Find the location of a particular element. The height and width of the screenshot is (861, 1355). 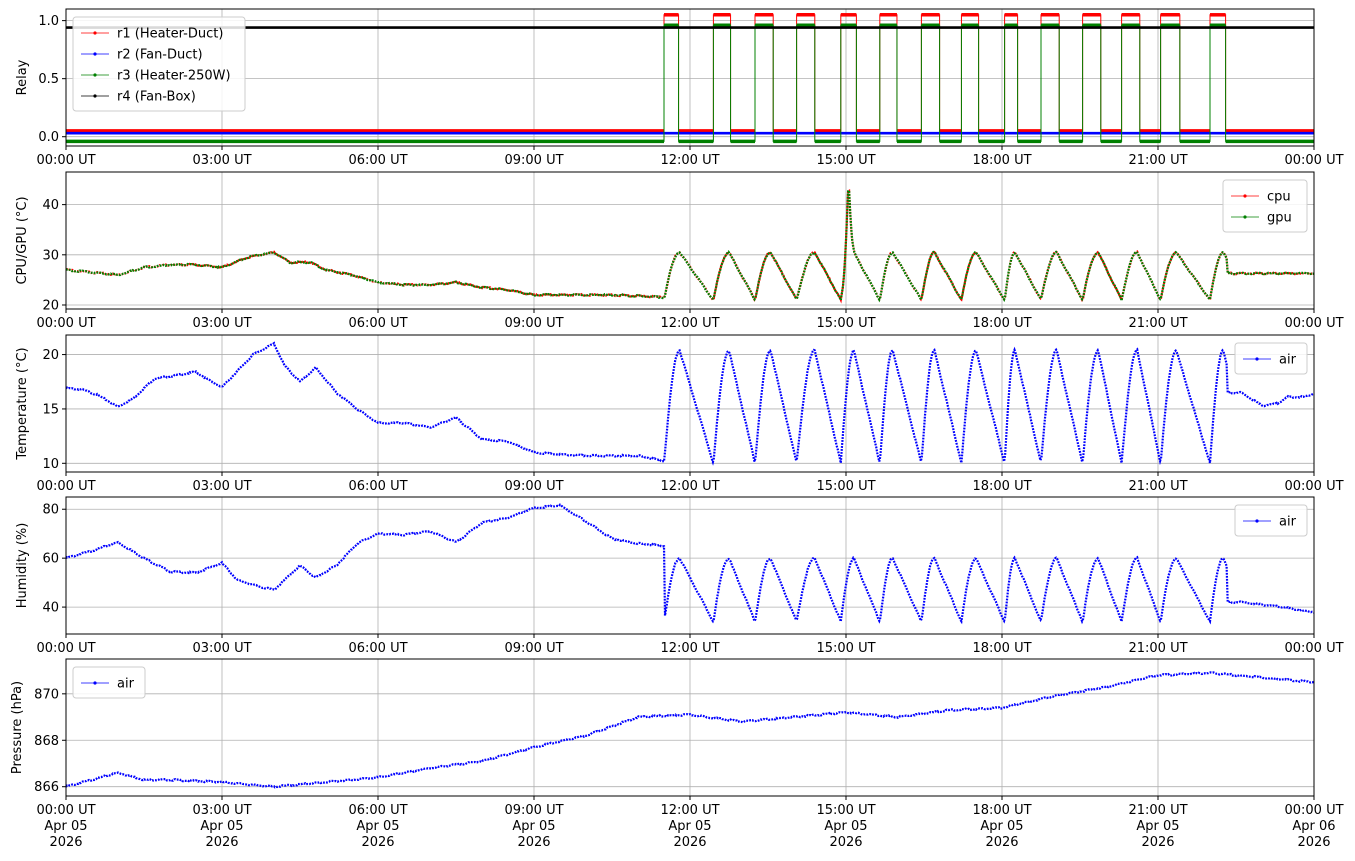

legend-label: cpu is located at coordinates (1279, 197).